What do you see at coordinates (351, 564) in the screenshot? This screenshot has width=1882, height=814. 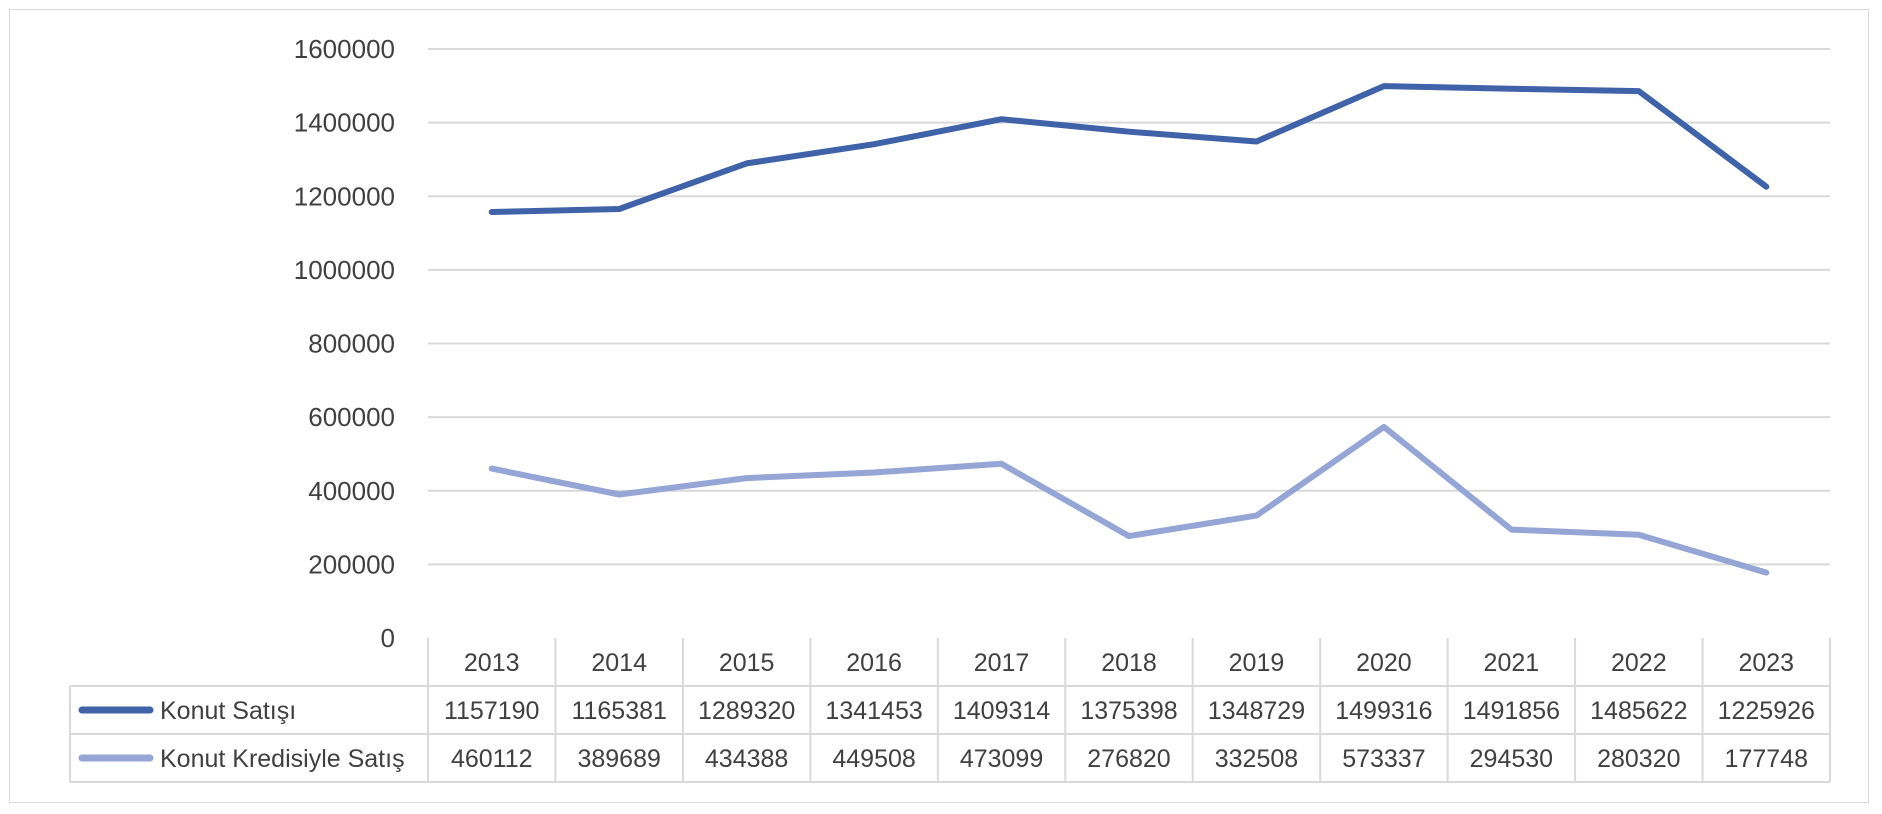 I see `y-tick-label: 200000` at bounding box center [351, 564].